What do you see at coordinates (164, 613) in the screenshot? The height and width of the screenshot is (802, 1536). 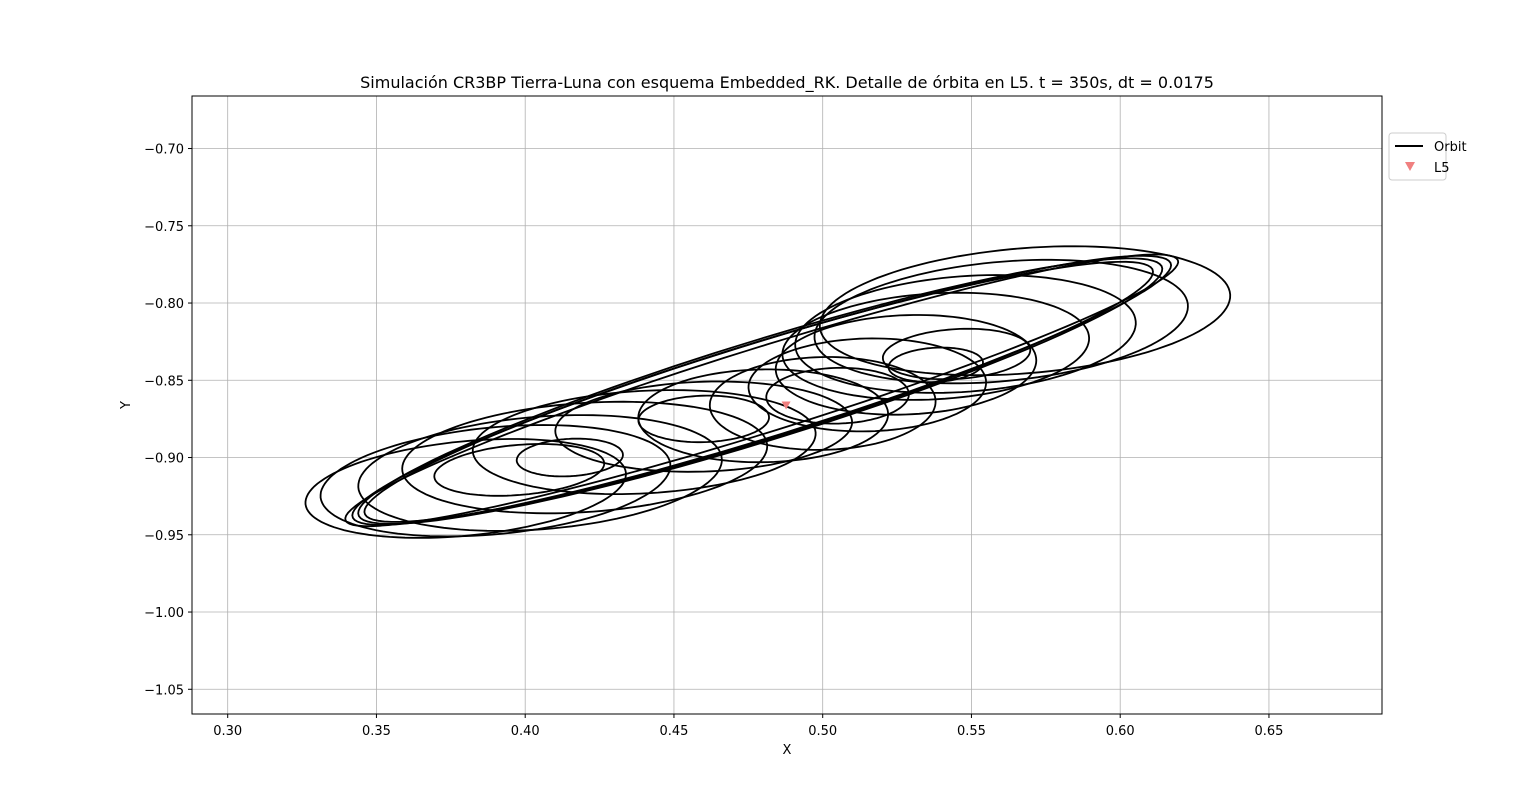 I see `y-tick-label: −1.00` at bounding box center [164, 613].